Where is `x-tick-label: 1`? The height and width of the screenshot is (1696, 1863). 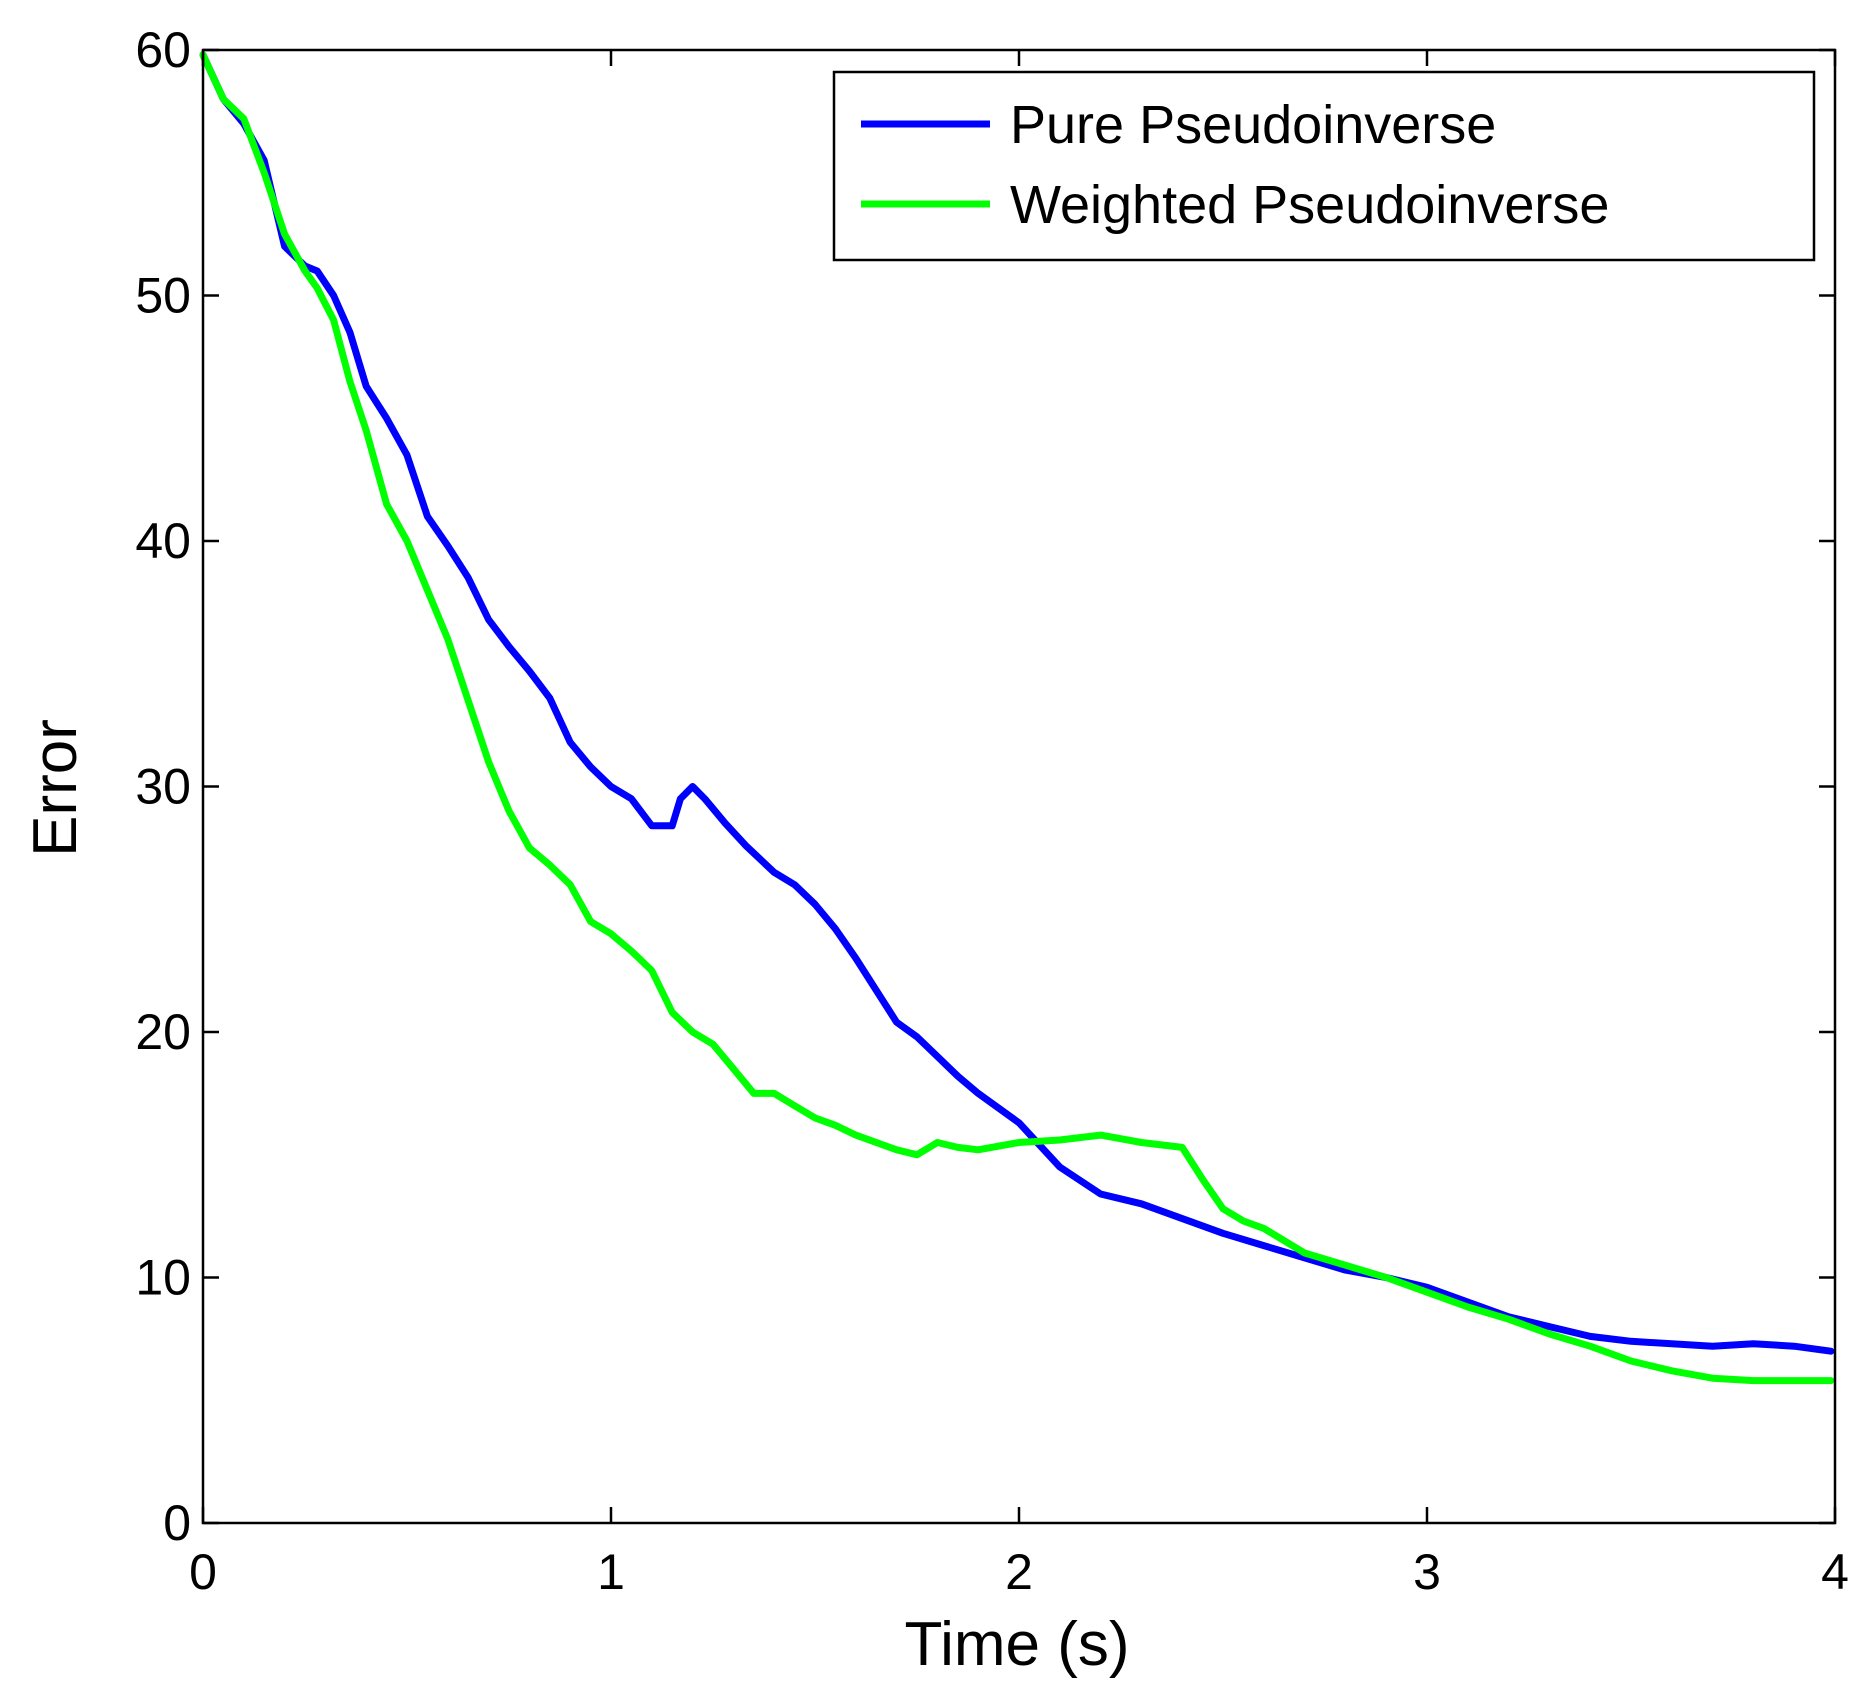 x-tick-label: 1 is located at coordinates (611, 1572).